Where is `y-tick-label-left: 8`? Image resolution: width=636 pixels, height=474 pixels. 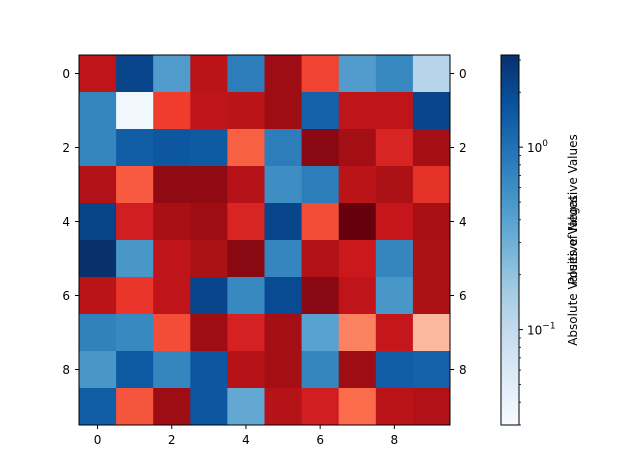
y-tick-label-left: 8 is located at coordinates (66, 370).